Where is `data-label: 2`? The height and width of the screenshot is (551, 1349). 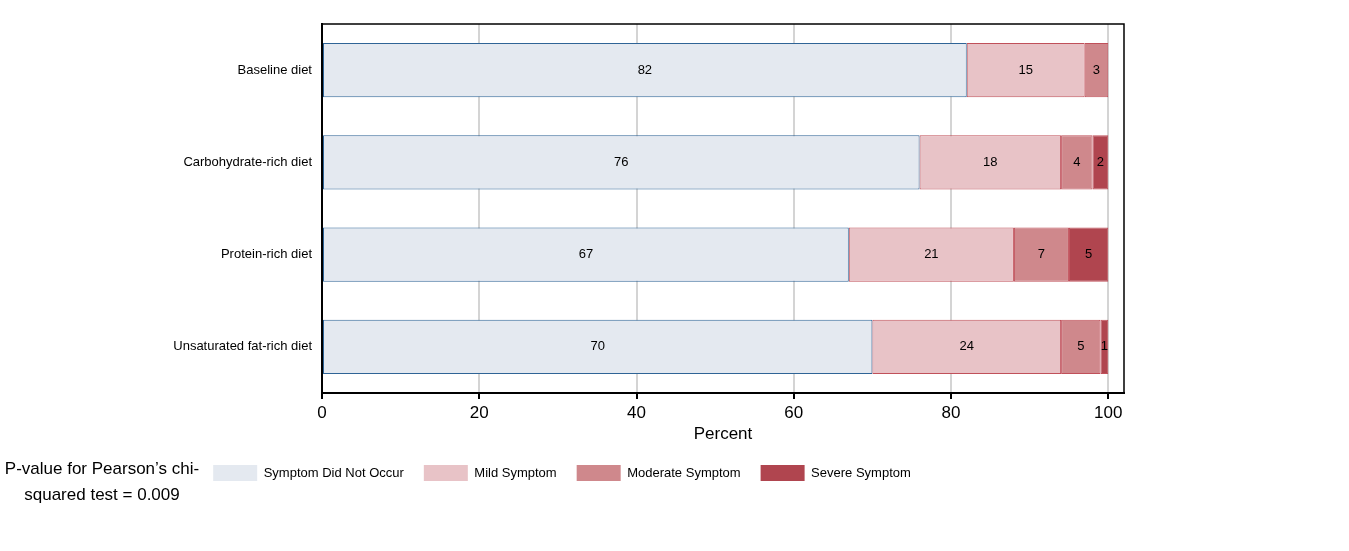
data-label: 2 is located at coordinates (1100, 161).